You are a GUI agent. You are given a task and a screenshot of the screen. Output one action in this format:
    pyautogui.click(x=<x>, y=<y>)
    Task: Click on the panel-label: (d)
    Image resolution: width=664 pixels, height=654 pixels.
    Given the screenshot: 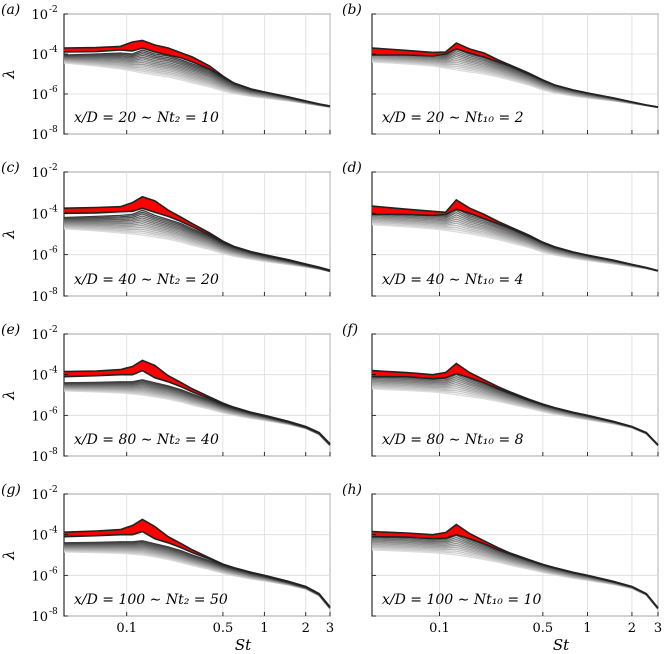 What is the action you would take?
    pyautogui.click(x=352, y=168)
    